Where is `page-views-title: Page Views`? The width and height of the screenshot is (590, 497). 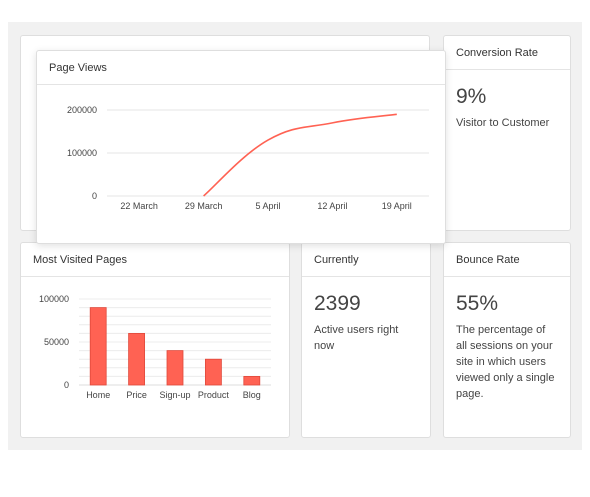 page-views-title: Page Views is located at coordinates (78, 67).